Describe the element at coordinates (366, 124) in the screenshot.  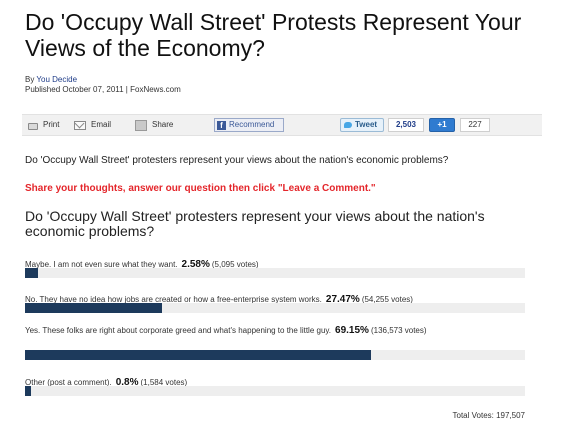
I see `tweet-label: Tweet` at that location.